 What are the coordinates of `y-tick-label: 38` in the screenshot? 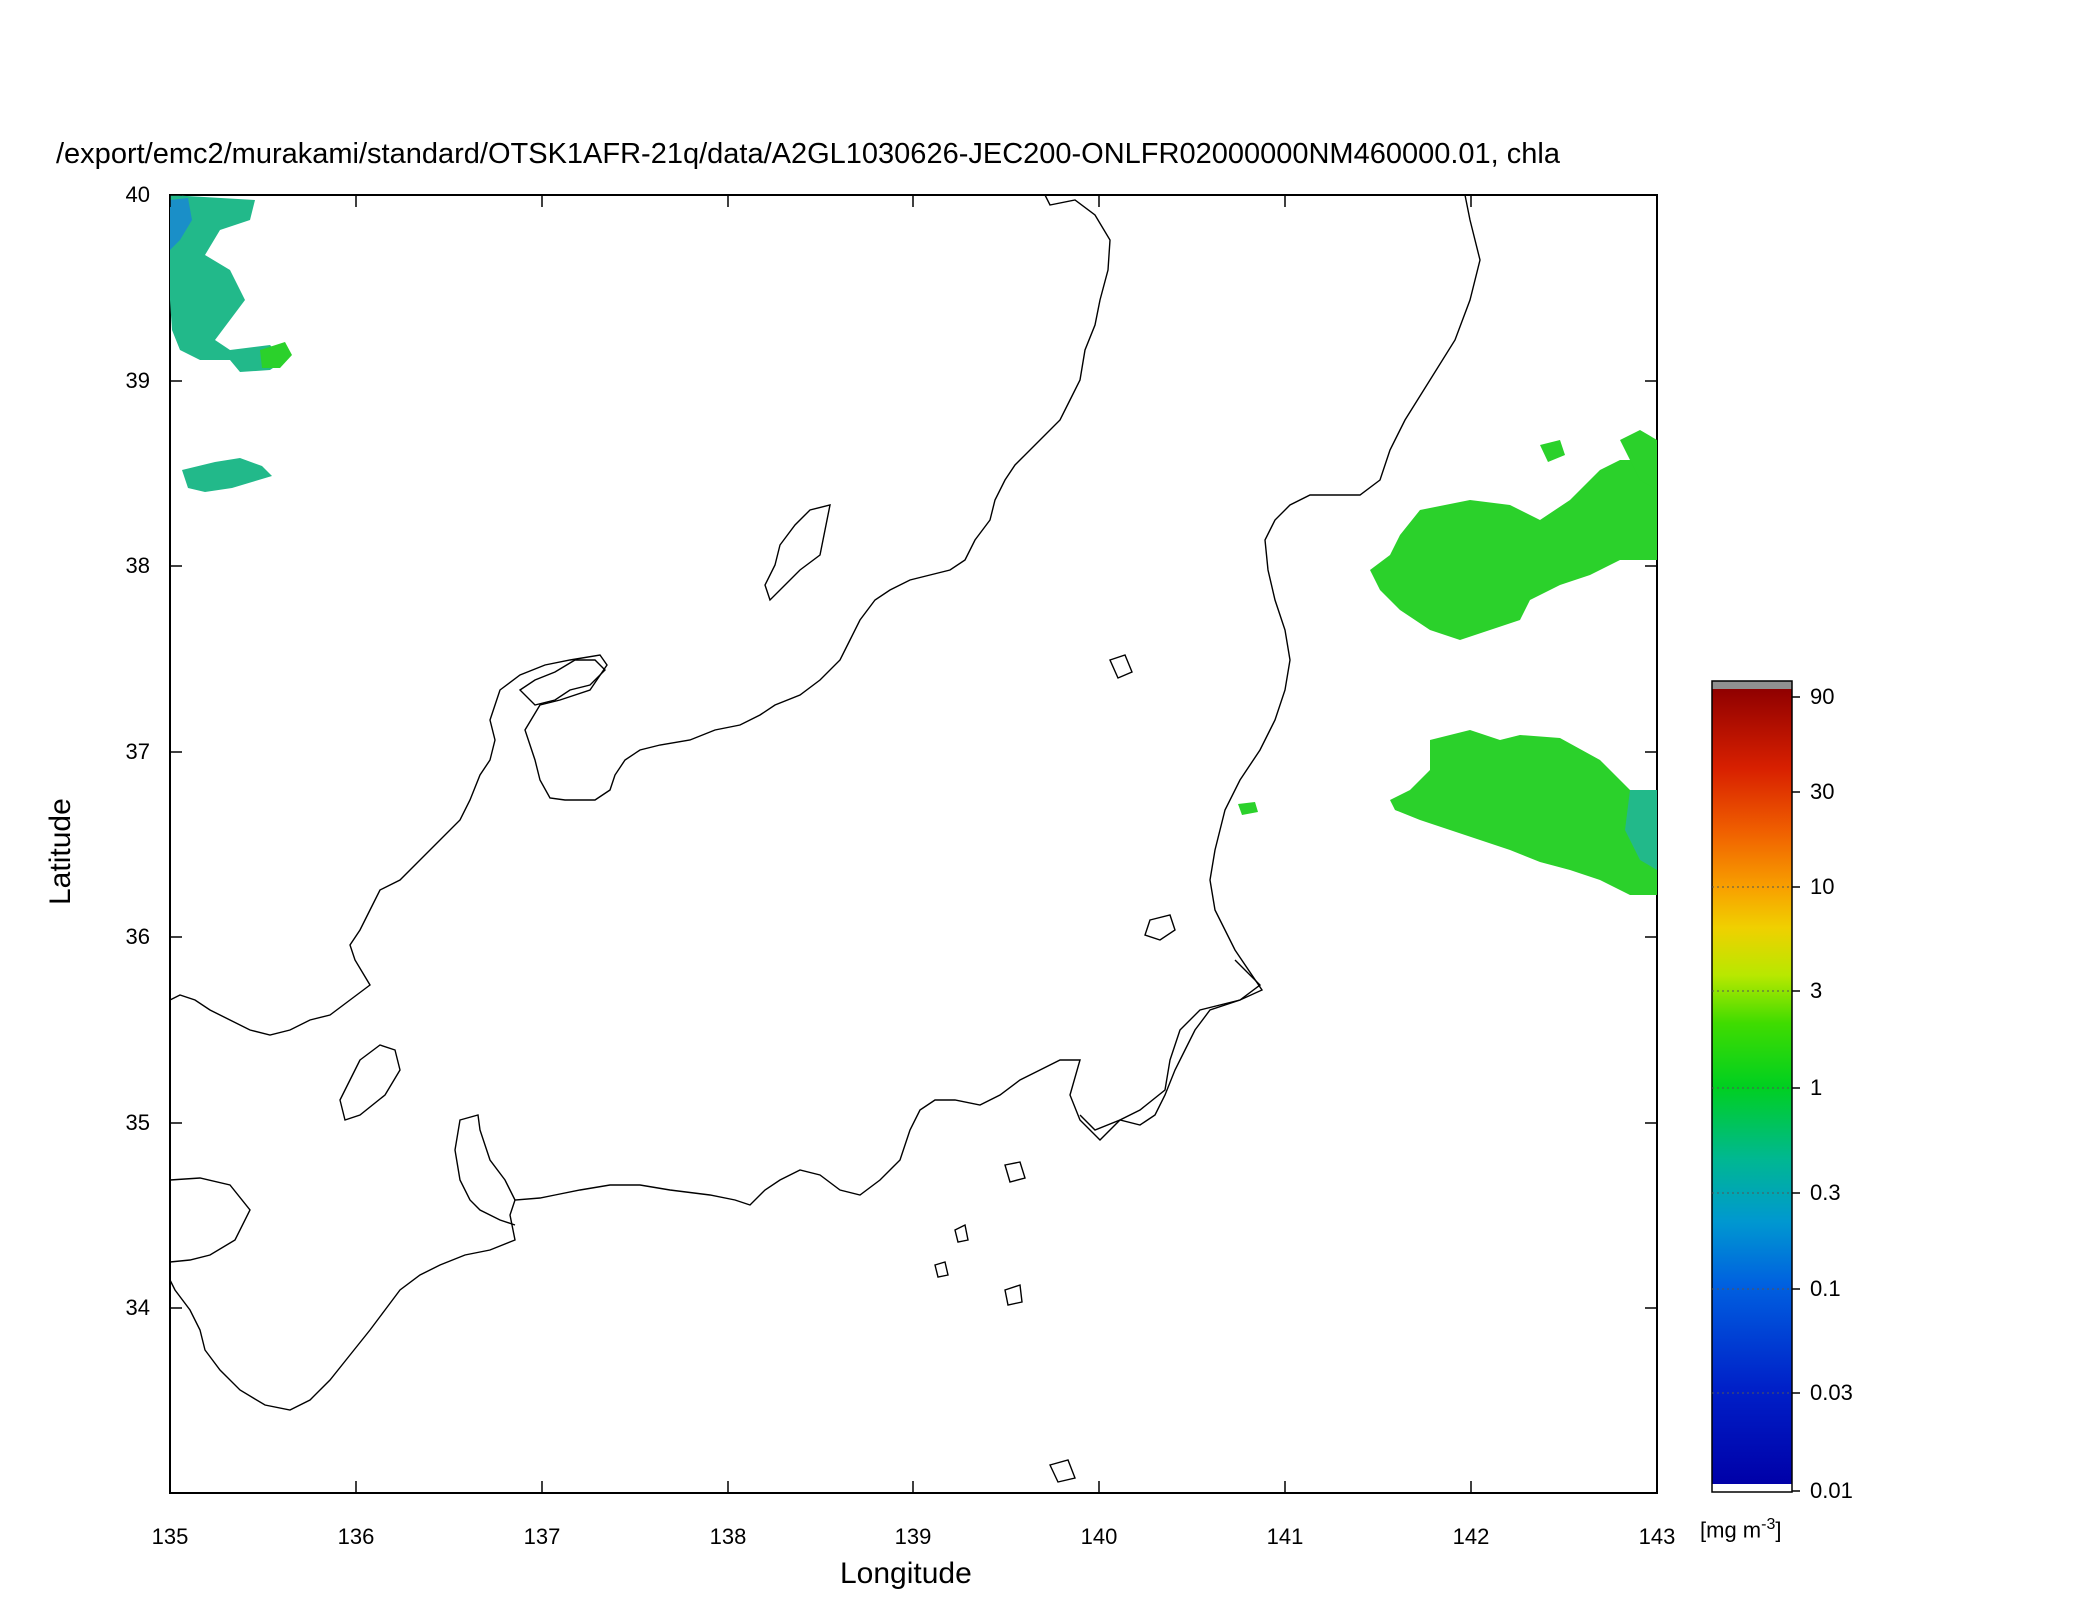 It's located at (137, 565).